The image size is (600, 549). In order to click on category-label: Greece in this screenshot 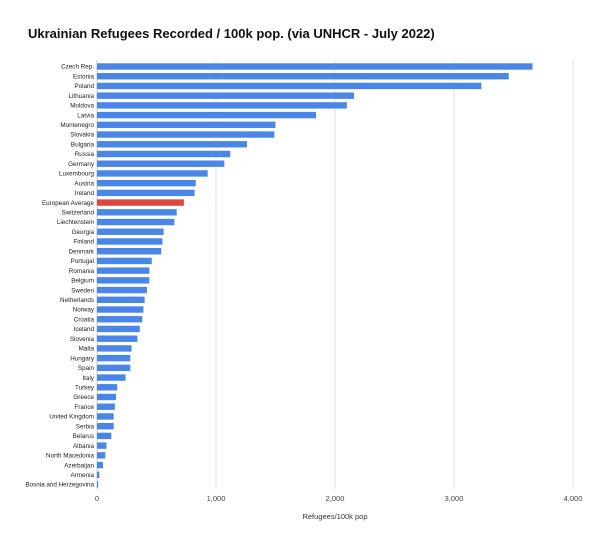, I will do `click(83, 397)`.